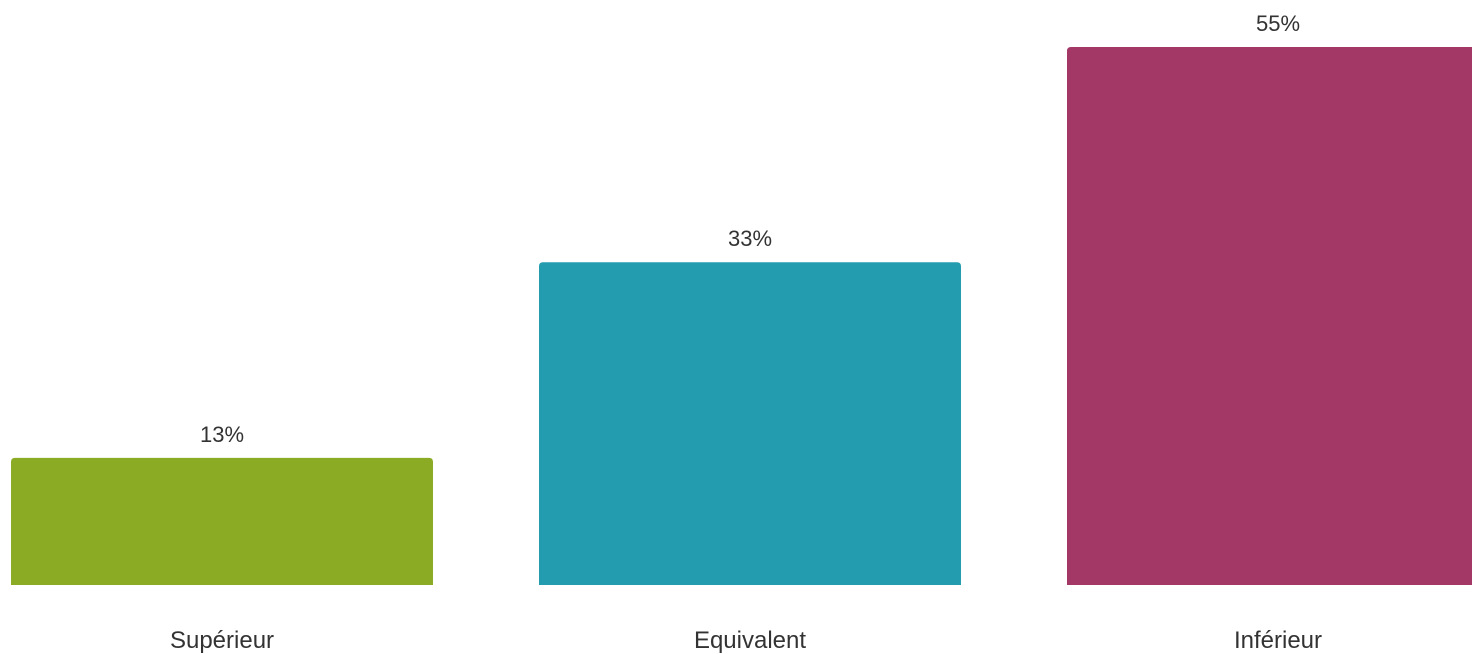 The width and height of the screenshot is (1472, 654). Describe the element at coordinates (1278, 23) in the screenshot. I see `value-label-inferieur: 55%` at that location.